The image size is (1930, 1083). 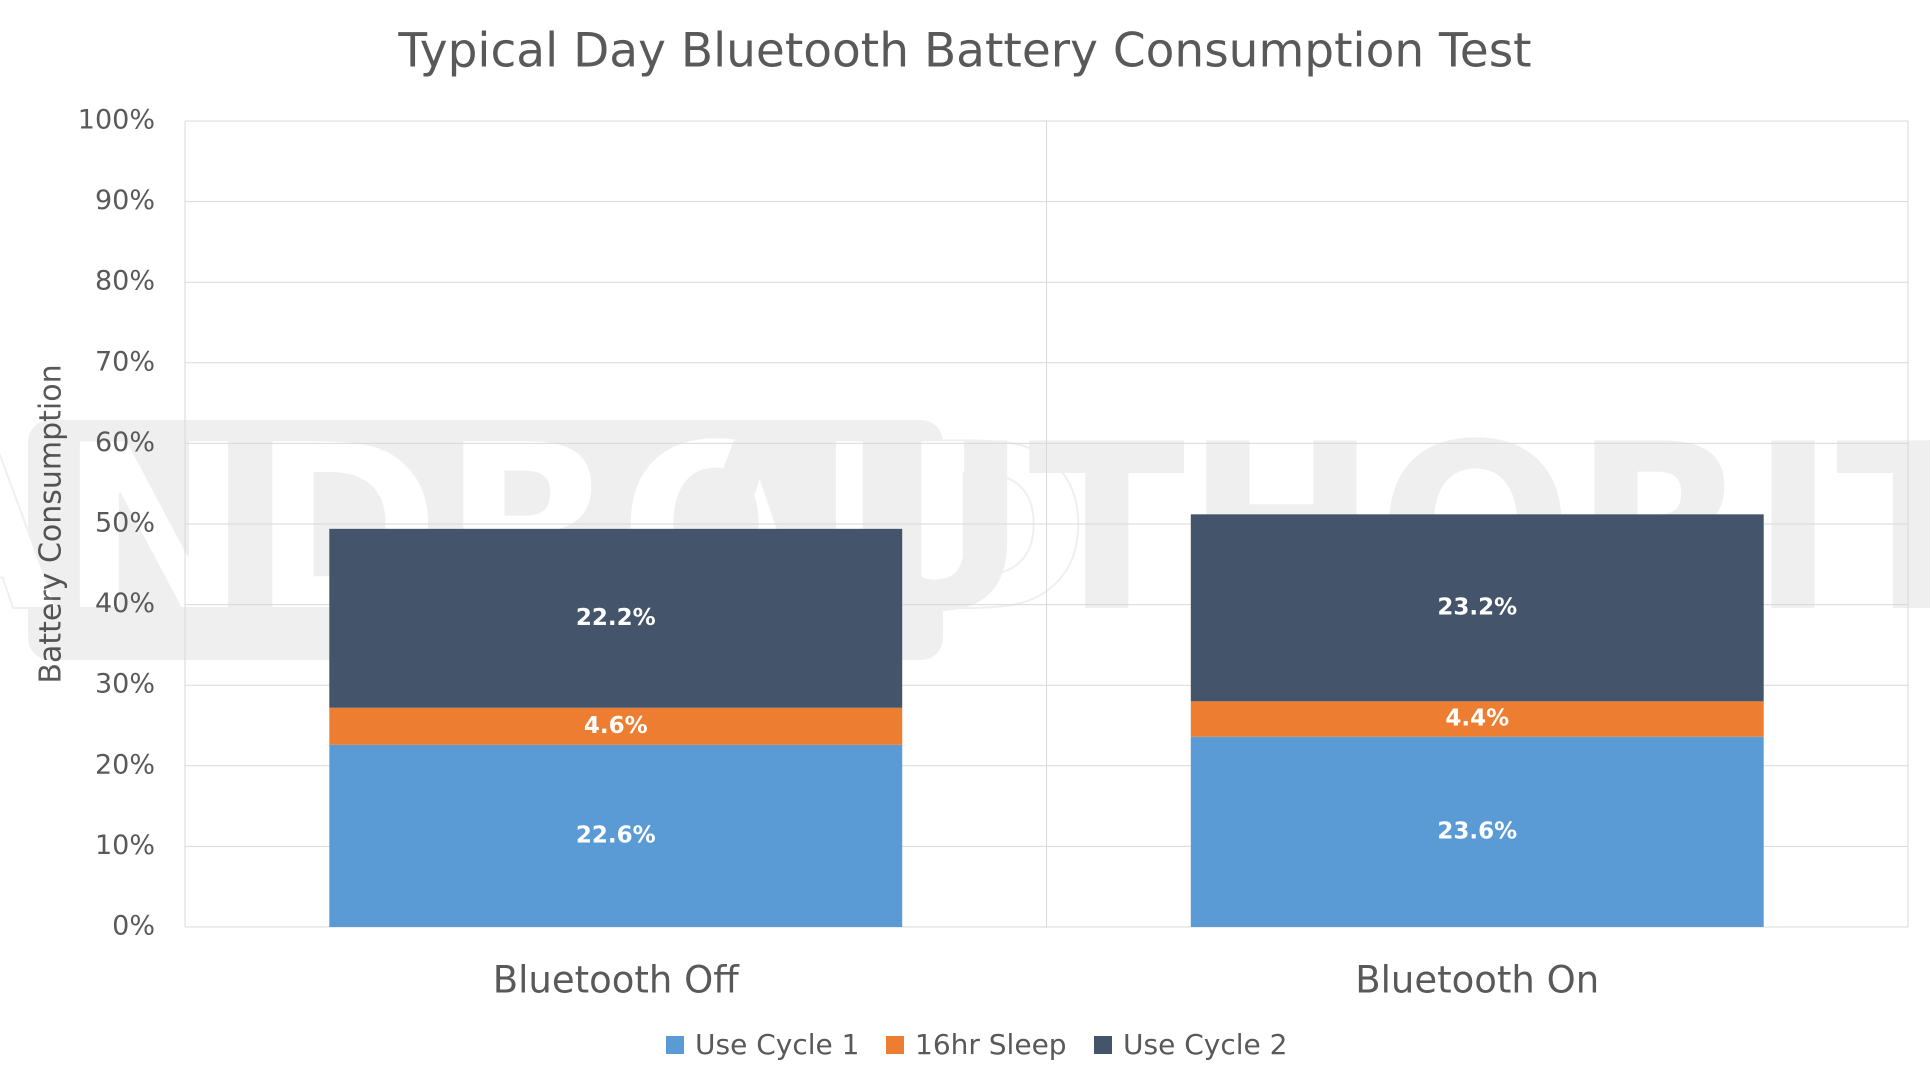 What do you see at coordinates (991, 1044) in the screenshot?
I see `legend-label: 16hr Sleep` at bounding box center [991, 1044].